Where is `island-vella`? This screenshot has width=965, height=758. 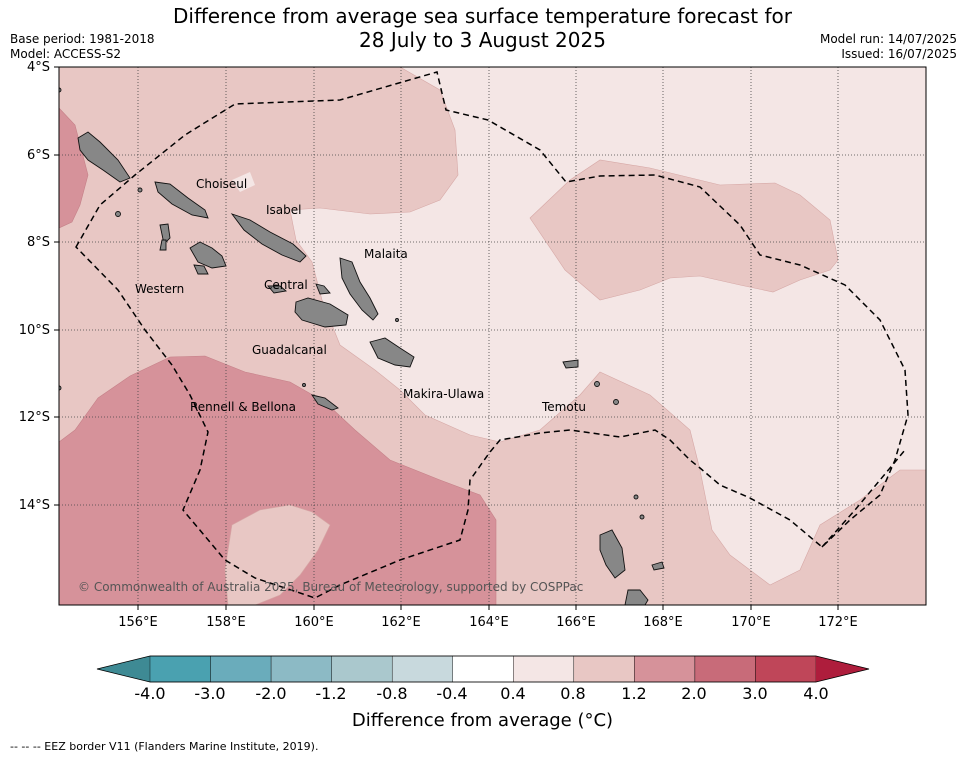
island-vella is located at coordinates (165, 234).